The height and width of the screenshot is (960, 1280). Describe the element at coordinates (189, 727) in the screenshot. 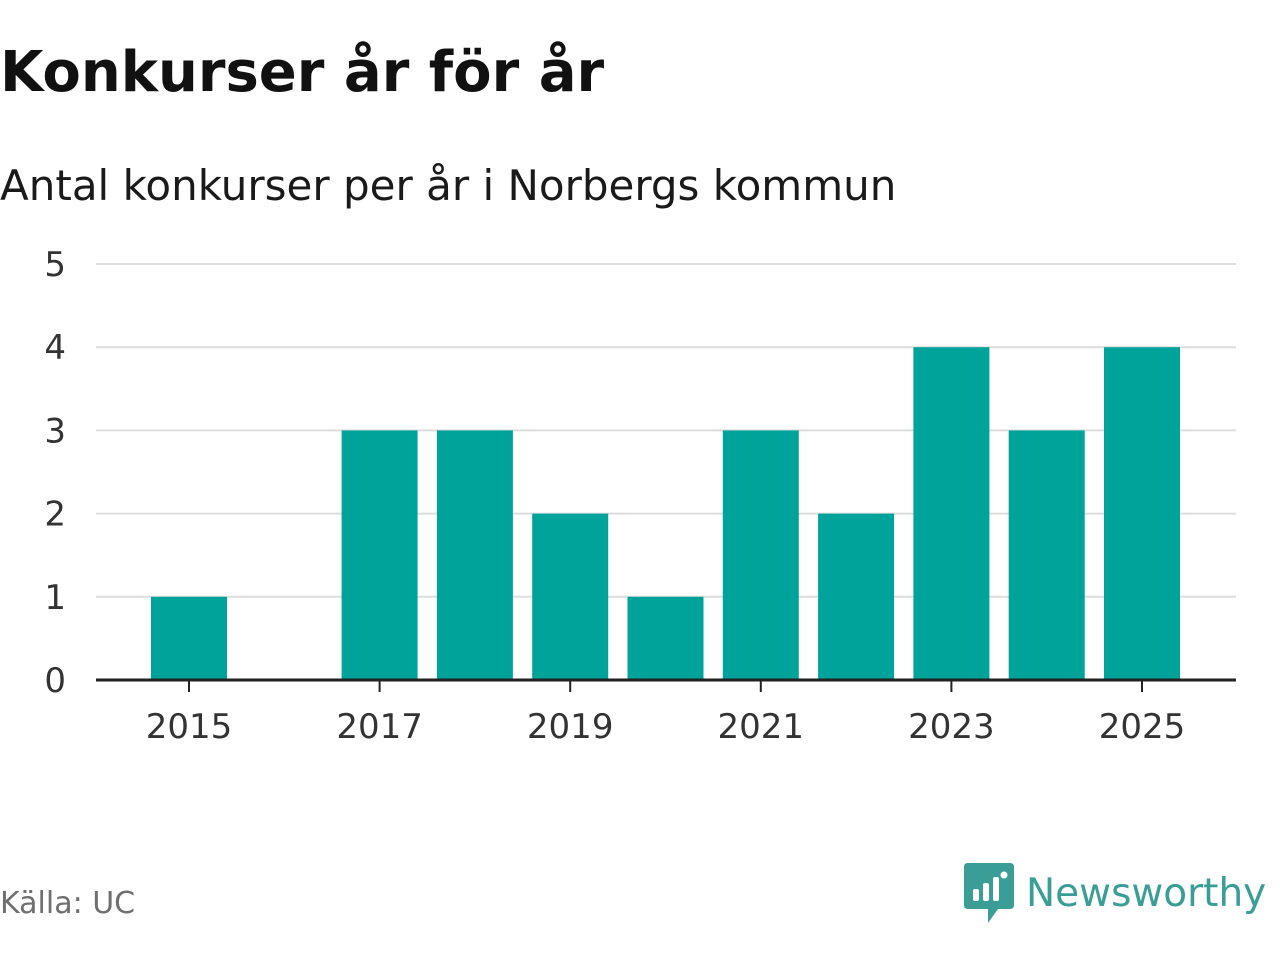

I see `x-tick-label: 2015` at that location.